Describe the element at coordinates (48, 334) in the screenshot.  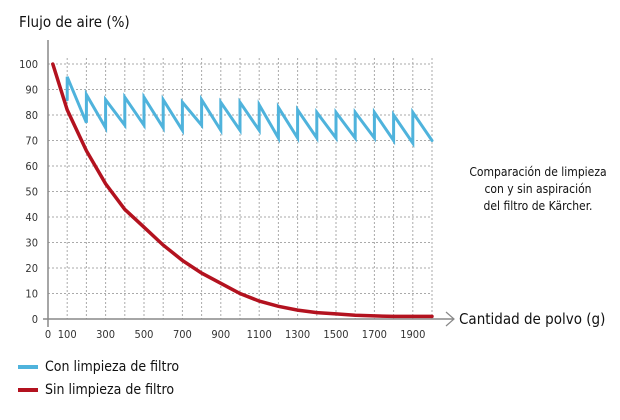
I see `x-tick-label: 0` at that location.